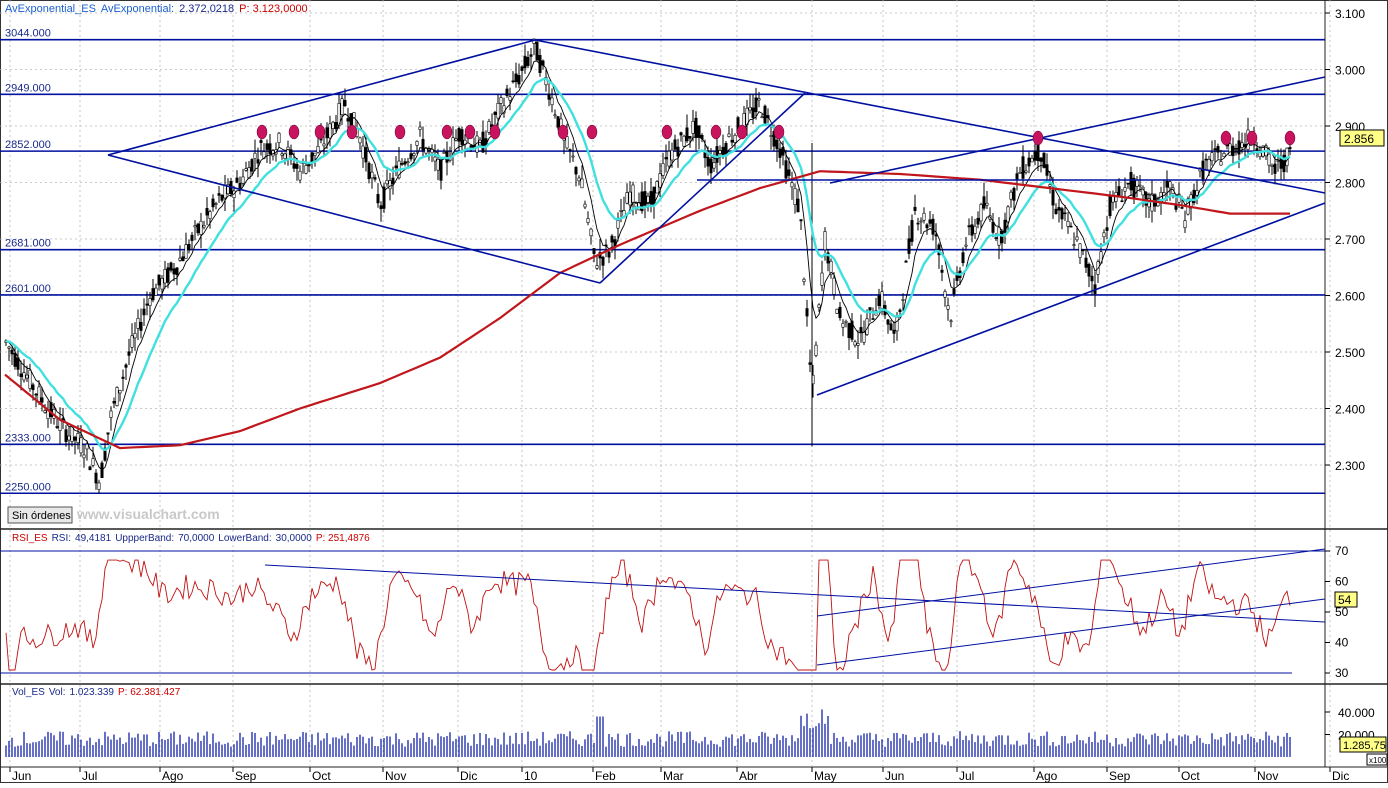 The width and height of the screenshot is (1388, 788). I want to click on price-header-text: P: 3.123,0000, so click(273, 9).